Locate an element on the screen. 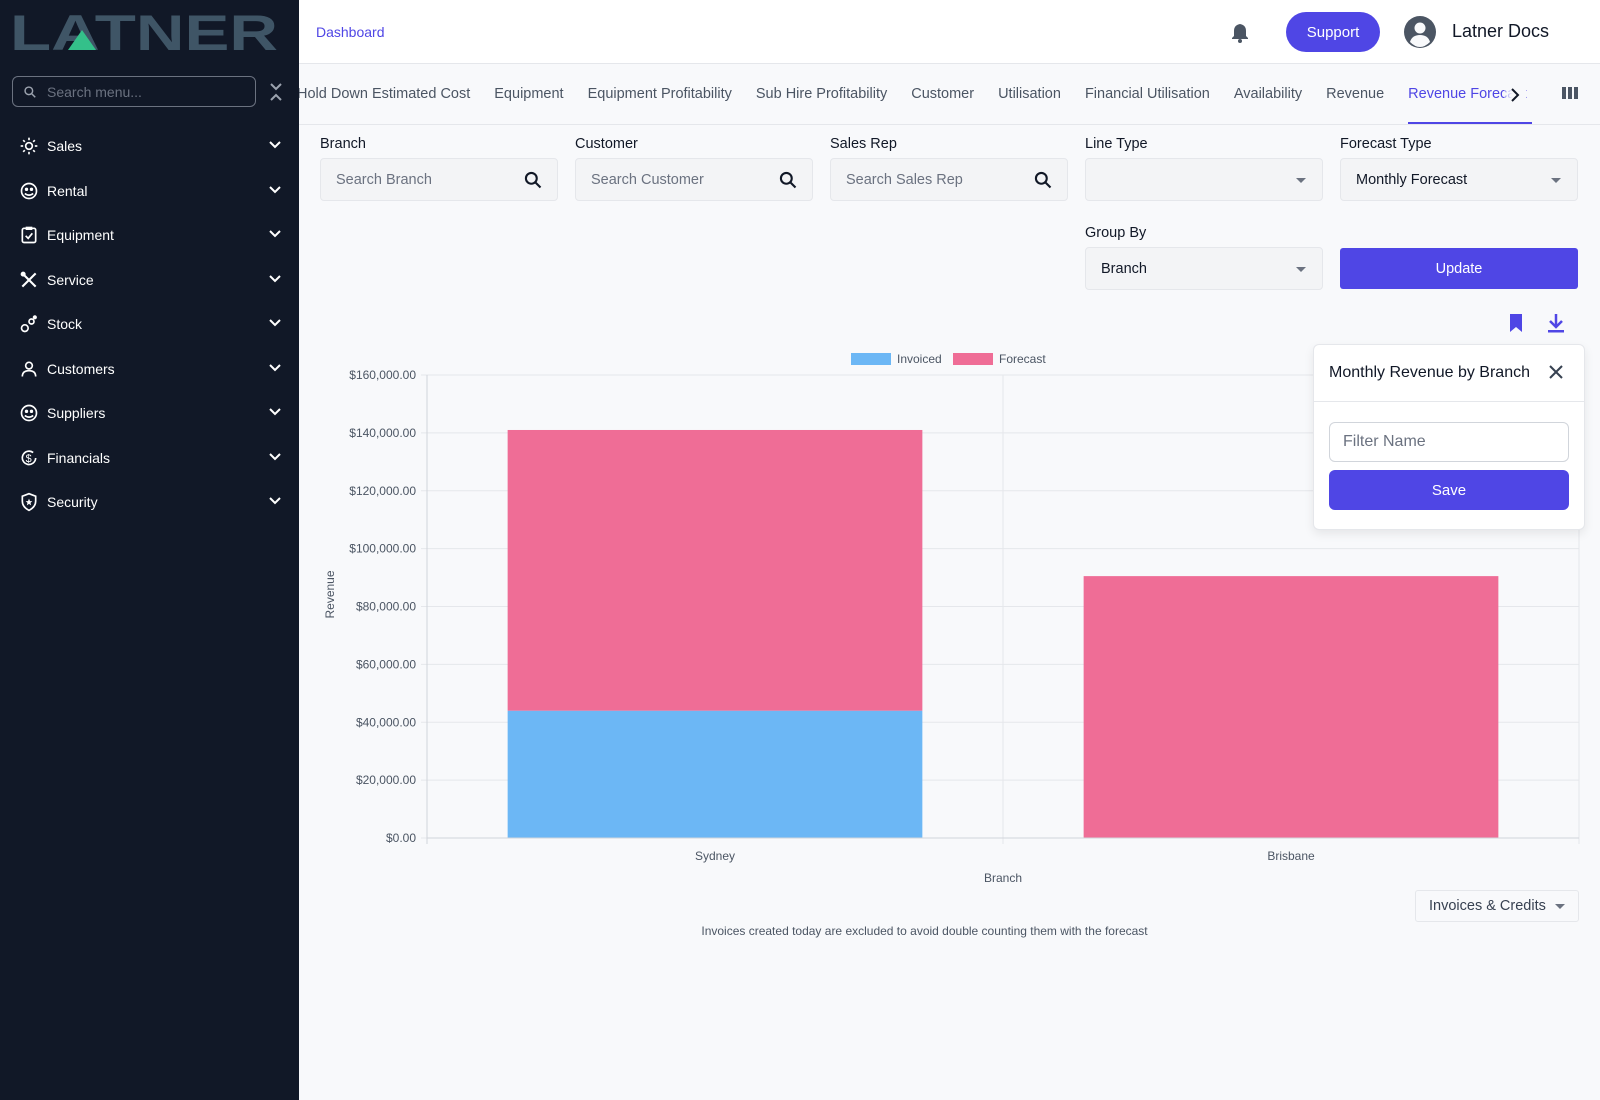 This screenshot has height=1100, width=1600. support-button: Support is located at coordinates (1333, 32).